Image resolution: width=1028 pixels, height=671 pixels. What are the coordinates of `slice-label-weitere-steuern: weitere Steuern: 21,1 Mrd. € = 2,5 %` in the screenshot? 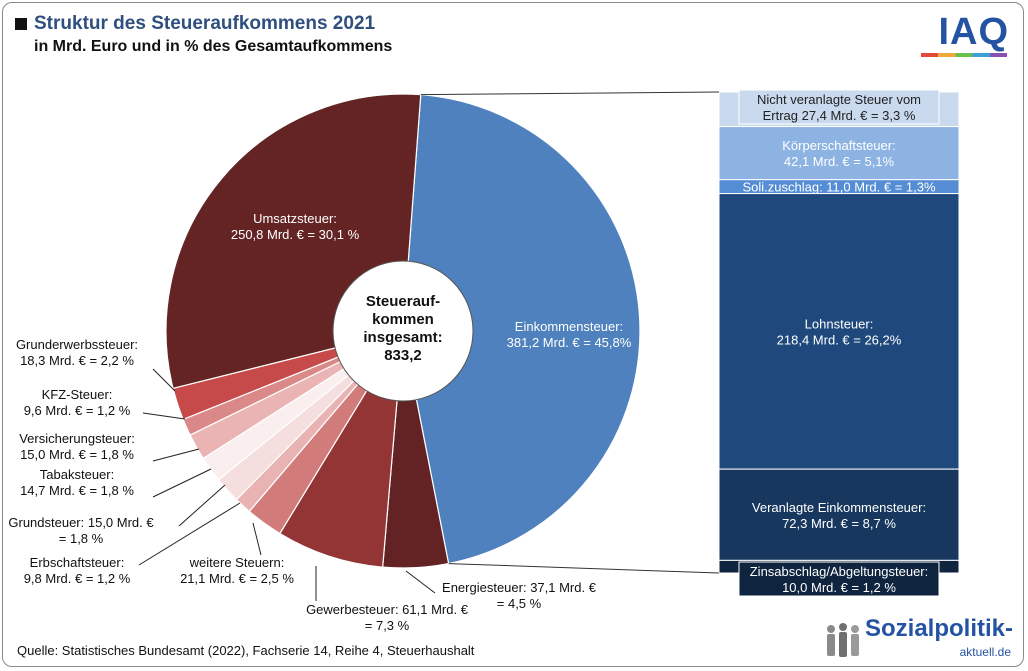 It's located at (237, 570).